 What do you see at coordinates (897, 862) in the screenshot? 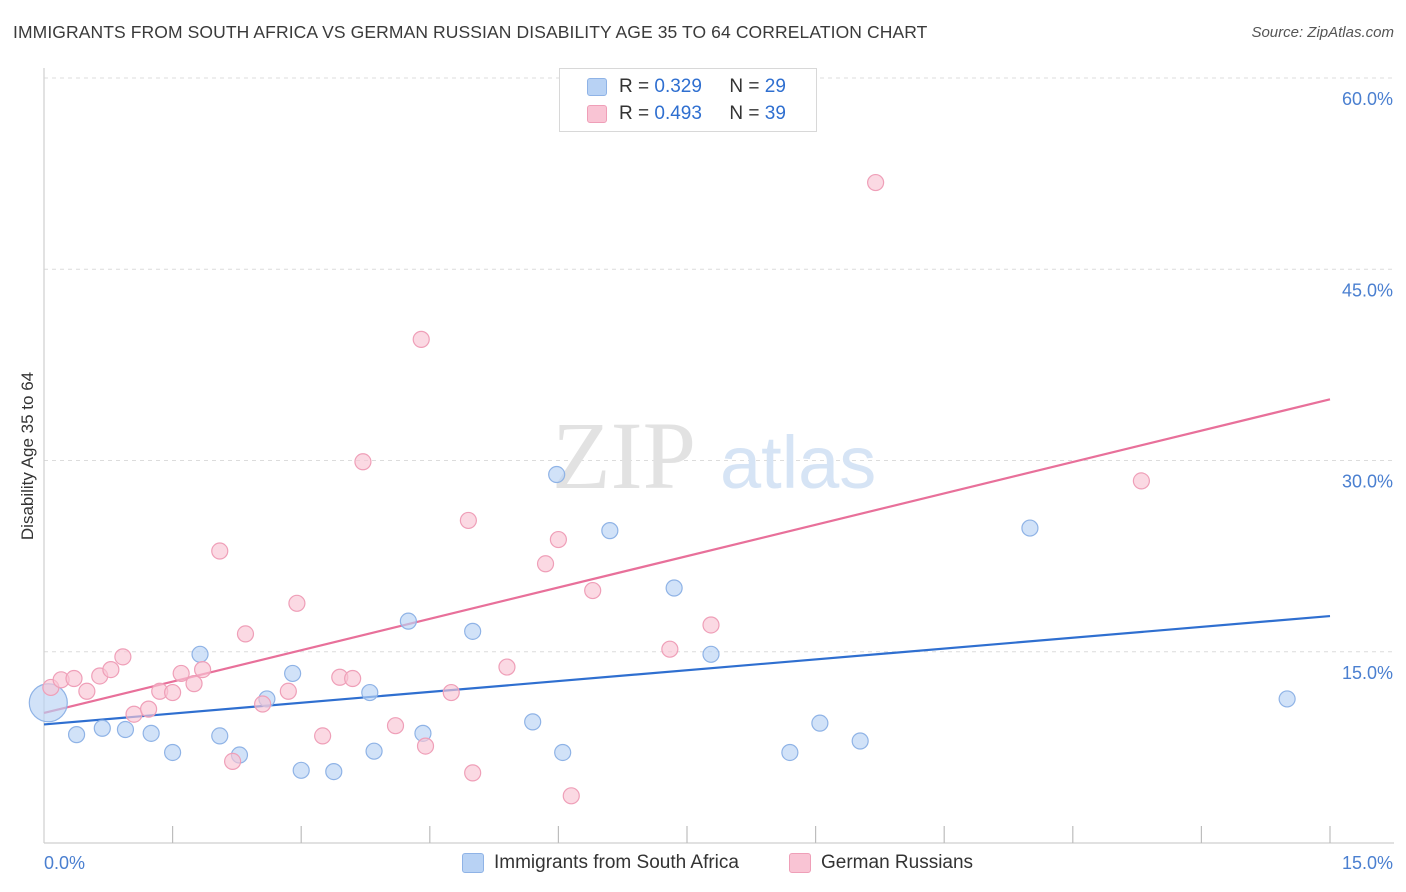
I see `bottom-legend-label-pink: German Russians` at bounding box center [897, 862].